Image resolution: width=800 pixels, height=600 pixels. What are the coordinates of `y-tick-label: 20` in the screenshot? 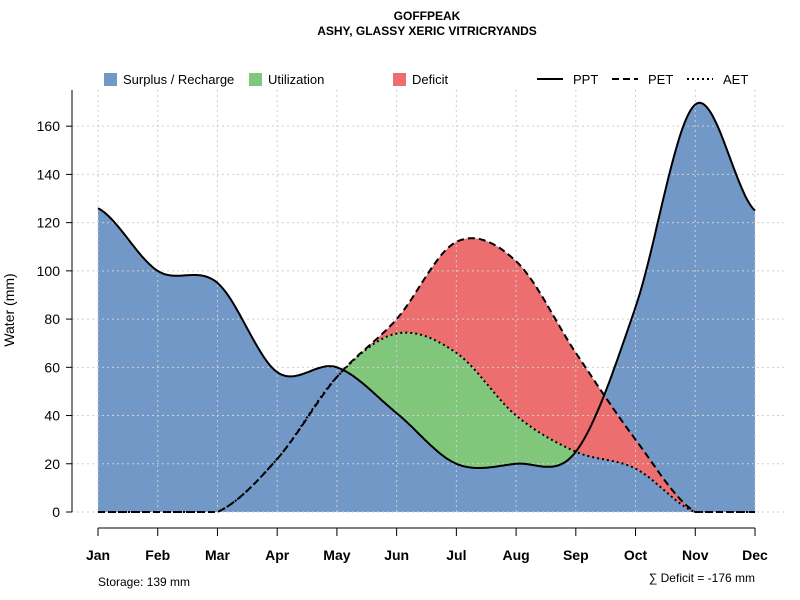 It's located at (52, 464).